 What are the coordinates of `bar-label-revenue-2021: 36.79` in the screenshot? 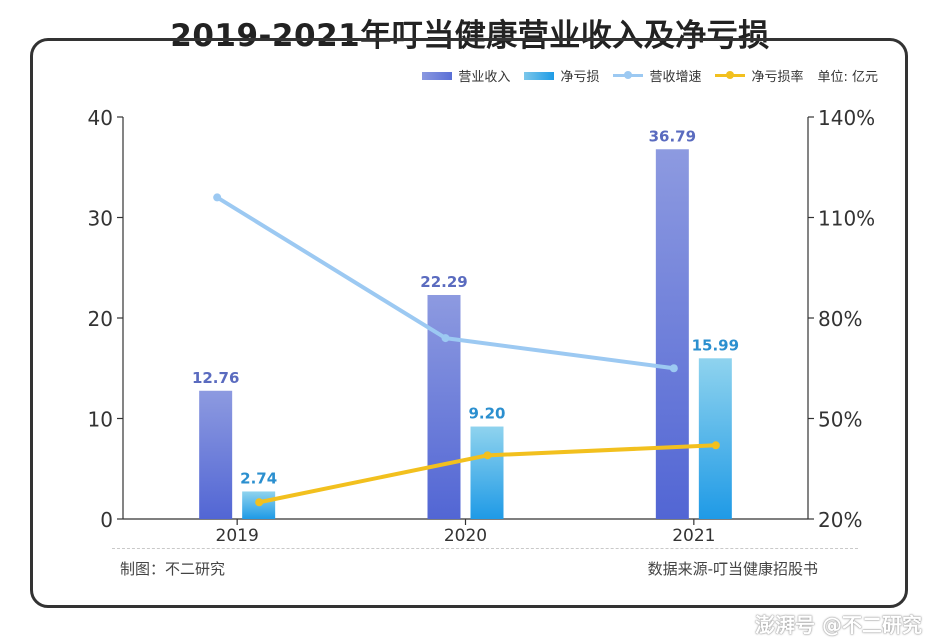 It's located at (672, 136).